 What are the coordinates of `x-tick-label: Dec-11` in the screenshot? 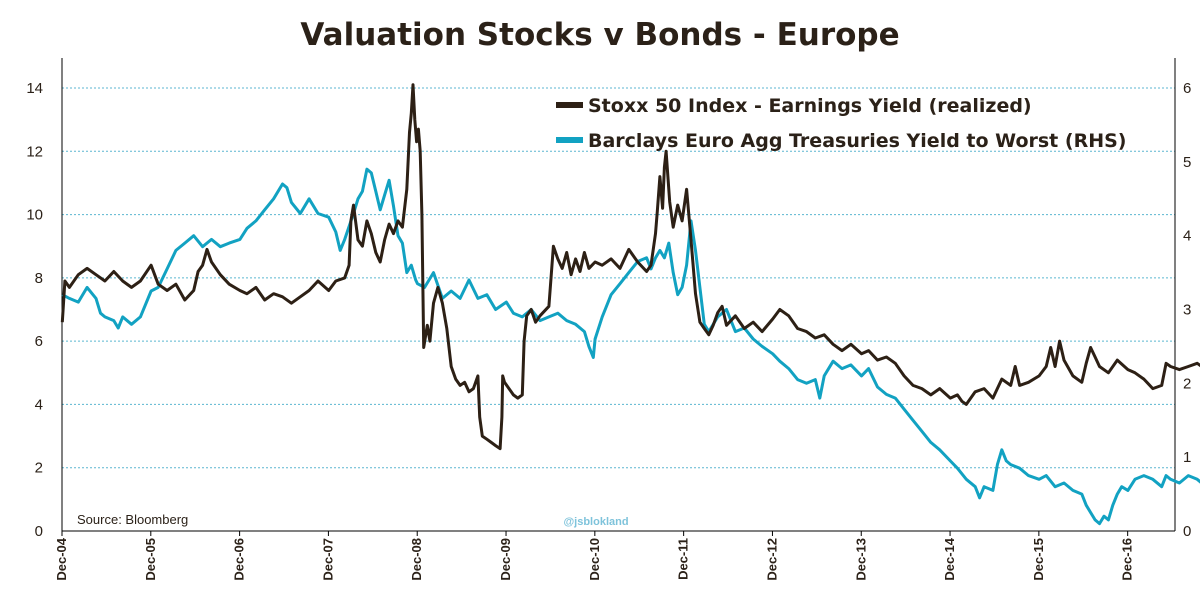 It's located at (683, 559).